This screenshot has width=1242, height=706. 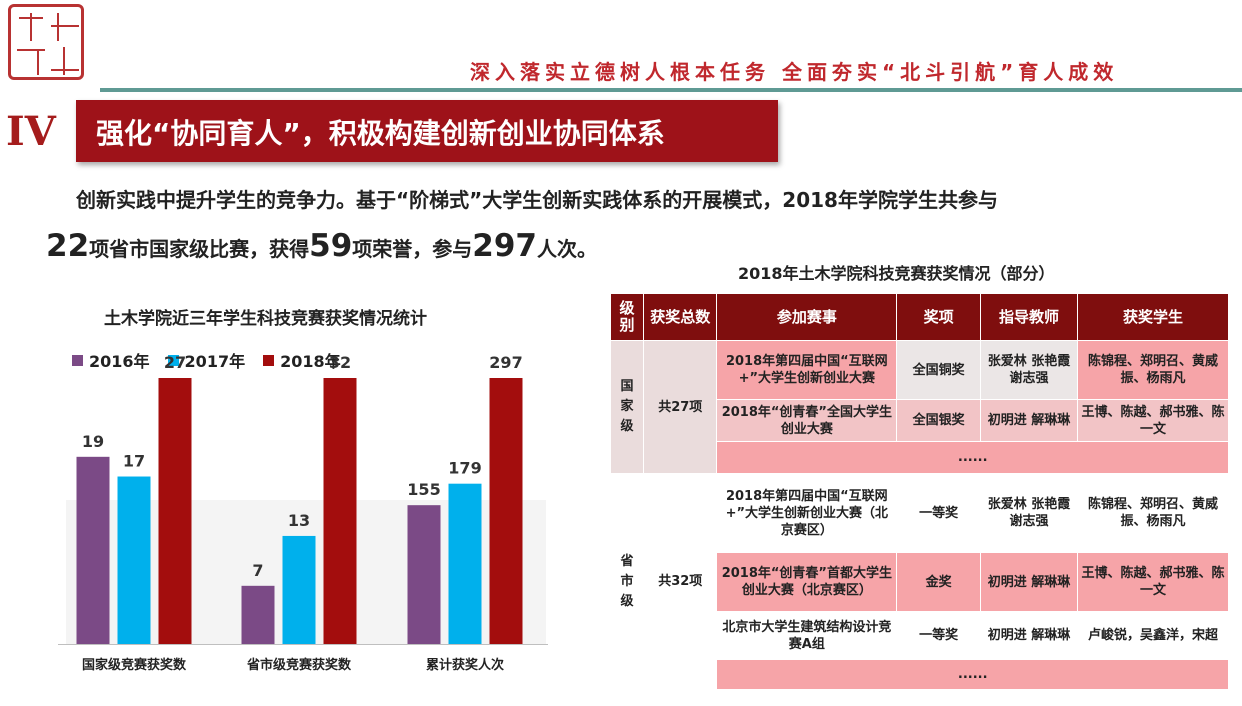 I want to click on event-cell: 2018年“创青春”首都大学生创业大赛（北京赛区）, so click(x=807, y=582).